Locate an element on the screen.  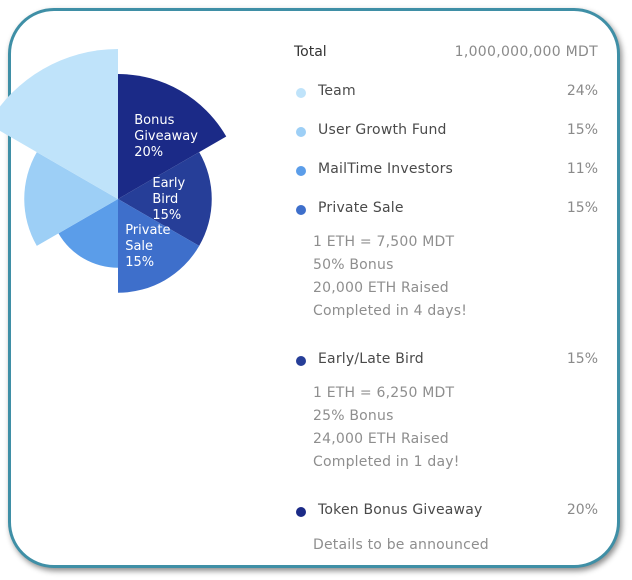
detail-line: 50% Bonus is located at coordinates (353, 265).